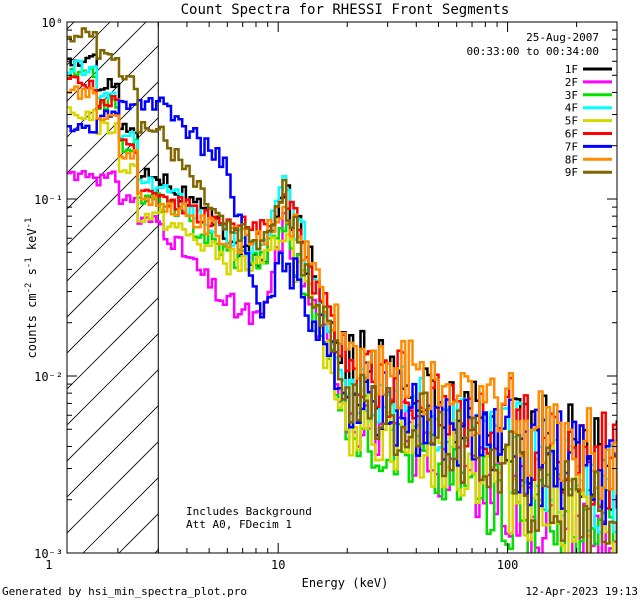 This screenshot has height=600, width=640. Describe the element at coordinates (345, 10) in the screenshot. I see `chart-title: Count Spectra for RHESSI Front Segments` at that location.